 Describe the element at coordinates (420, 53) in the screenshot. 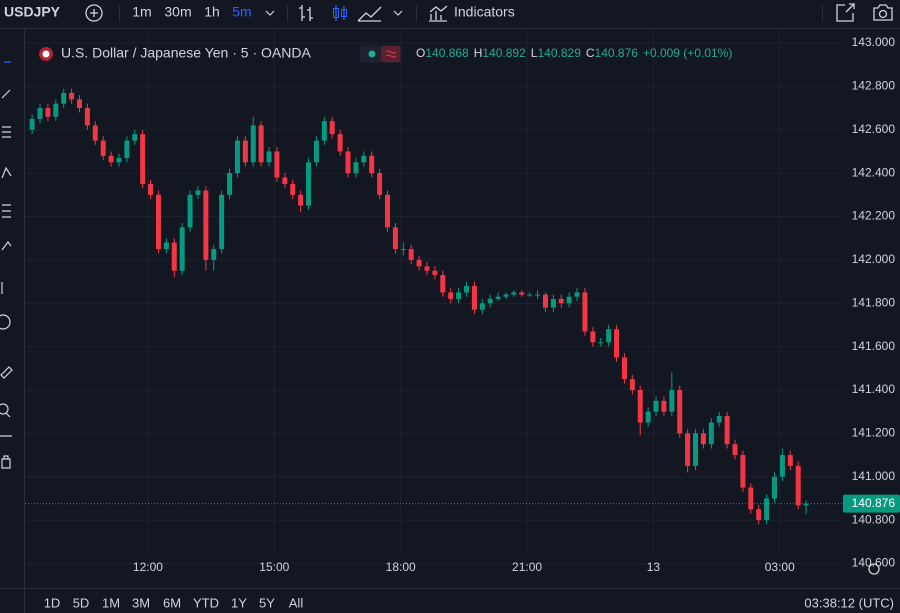

I see `ohlc-label: O` at that location.